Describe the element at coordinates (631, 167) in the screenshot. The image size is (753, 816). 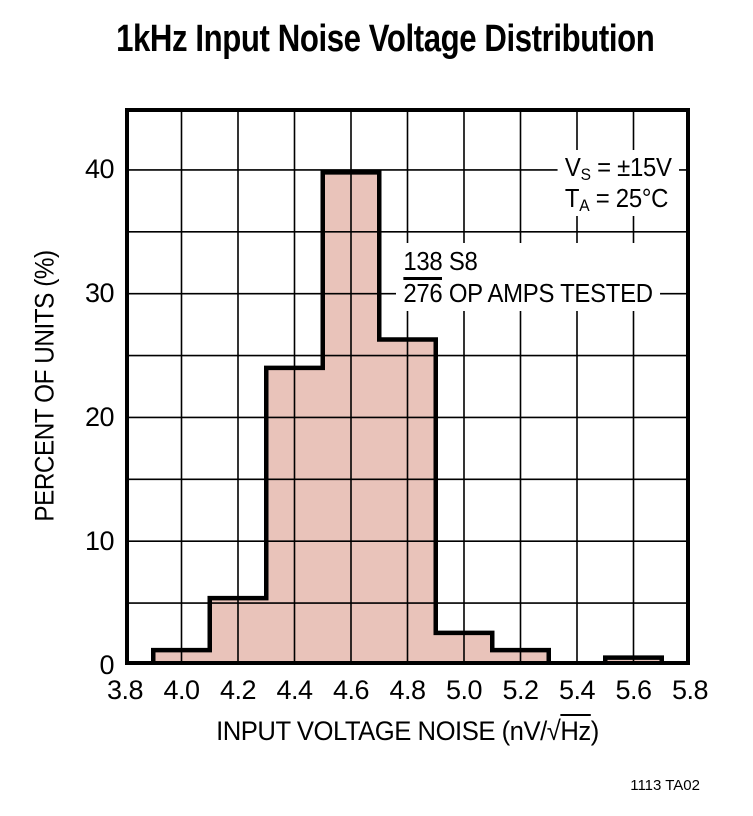
I see `supply-value: = ±15V` at that location.